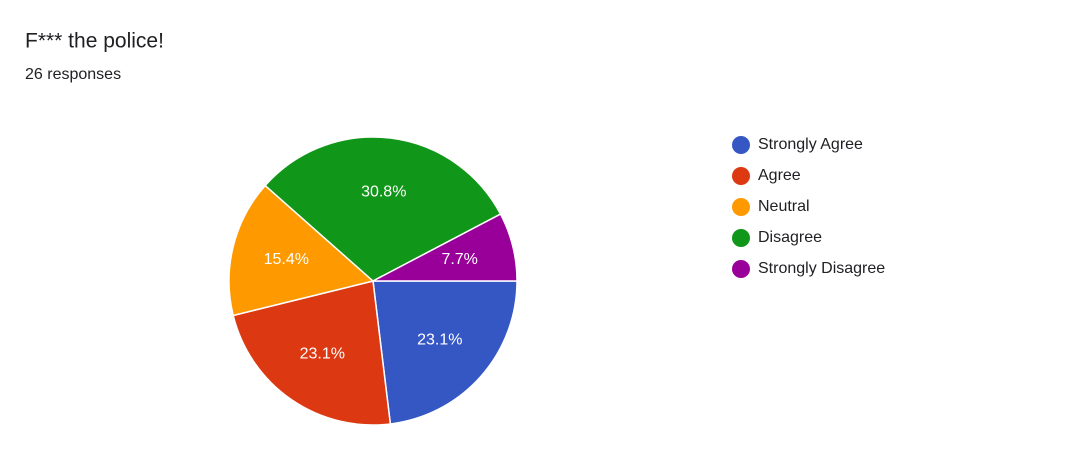 The width and height of the screenshot is (1090, 459). What do you see at coordinates (821, 268) in the screenshot?
I see `legend-label: Strongly Disagree` at bounding box center [821, 268].